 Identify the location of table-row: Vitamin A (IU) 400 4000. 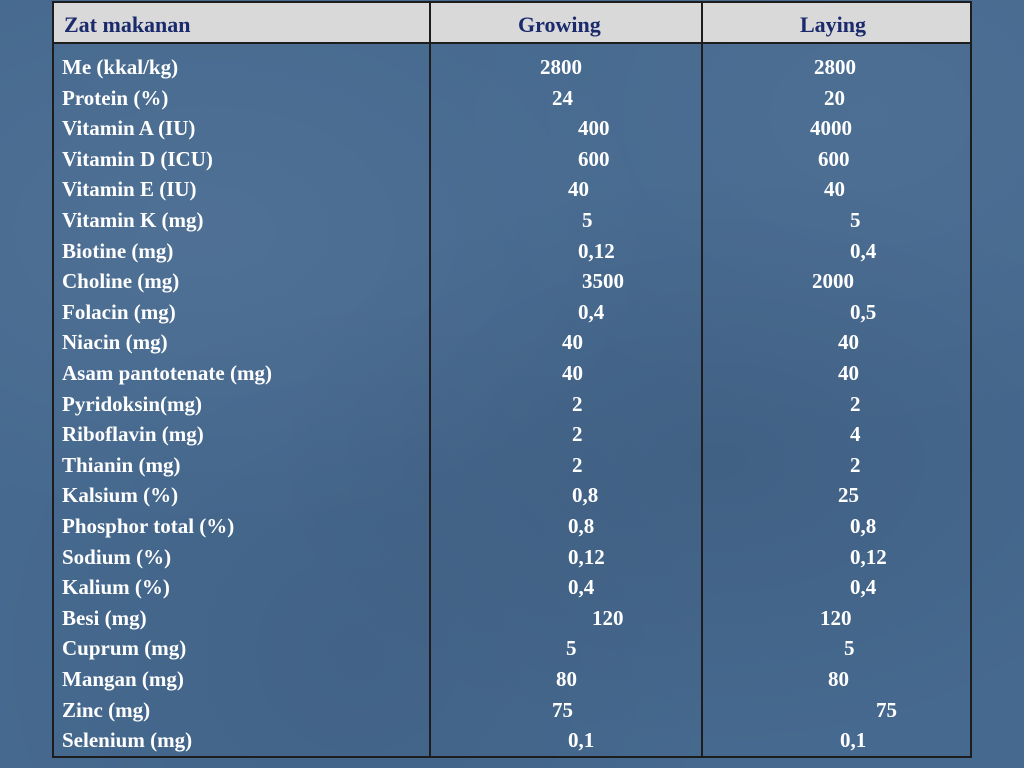
(512, 128).